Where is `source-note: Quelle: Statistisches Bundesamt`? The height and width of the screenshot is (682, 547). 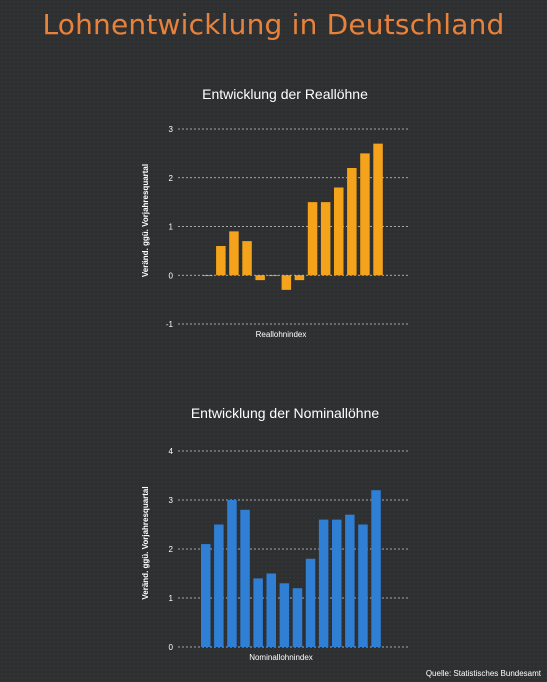 source-note: Quelle: Statistisches Bundesamt is located at coordinates (483, 673).